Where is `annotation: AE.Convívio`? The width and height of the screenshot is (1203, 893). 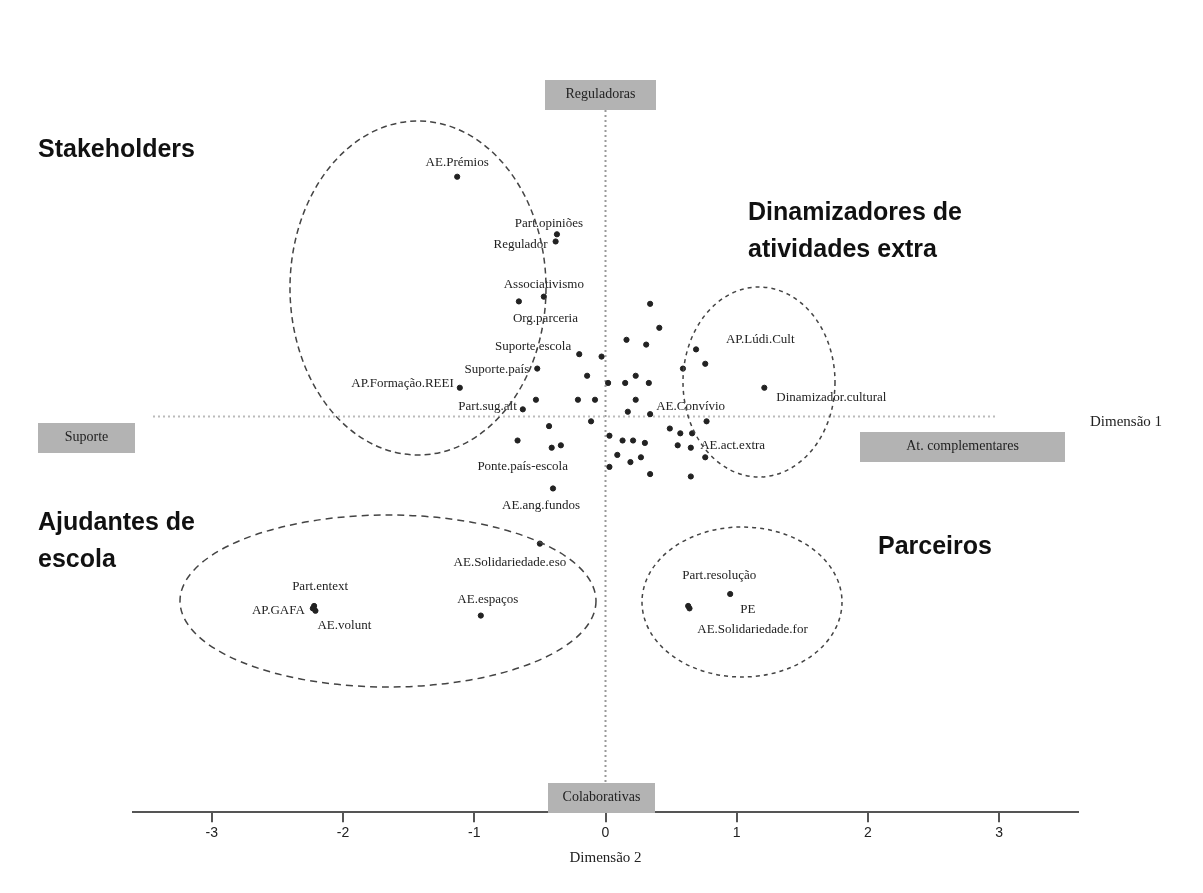 annotation: AE.Convívio is located at coordinates (691, 405).